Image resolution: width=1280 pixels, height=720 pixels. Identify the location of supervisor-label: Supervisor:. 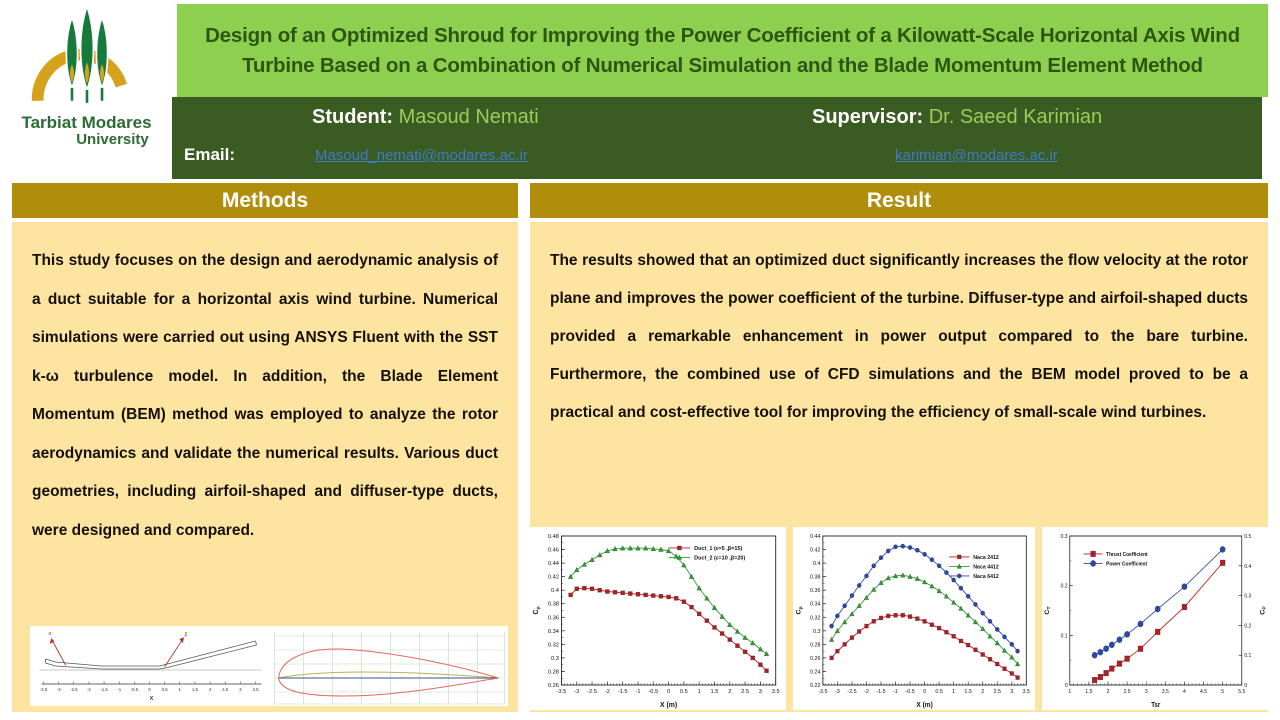
(868, 117).